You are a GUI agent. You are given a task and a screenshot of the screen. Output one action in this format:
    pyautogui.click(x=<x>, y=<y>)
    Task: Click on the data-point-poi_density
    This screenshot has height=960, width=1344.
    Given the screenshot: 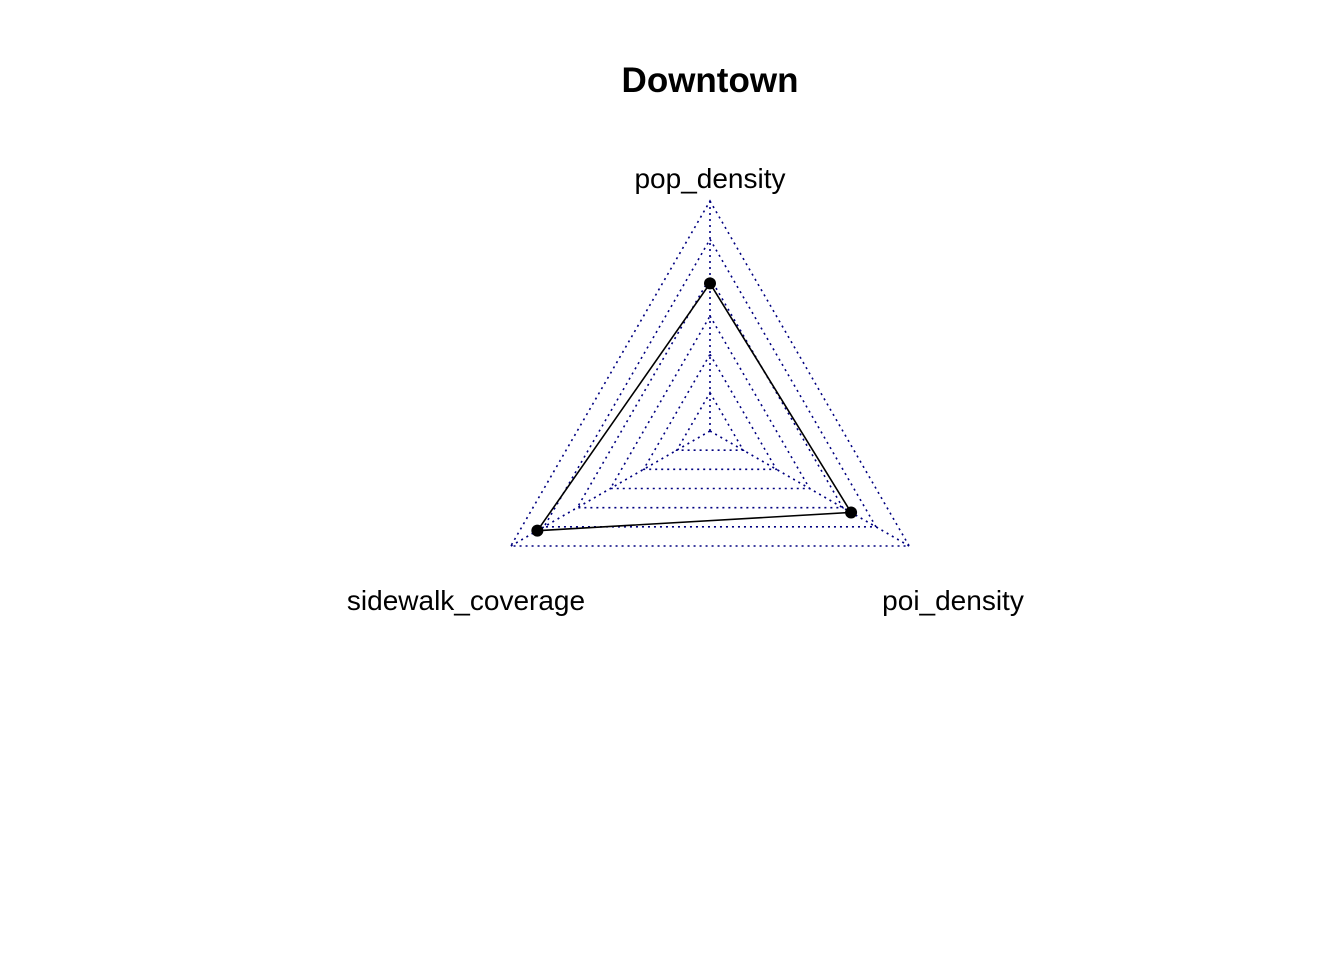 What is the action you would take?
    pyautogui.click(x=851, y=512)
    